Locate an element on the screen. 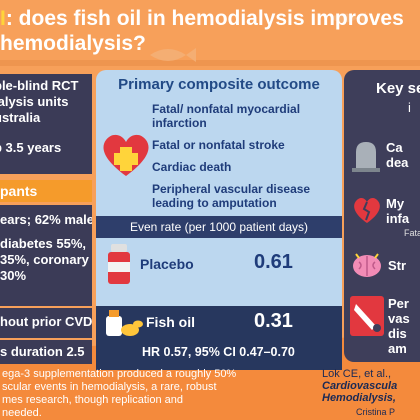 This screenshot has height=420, width=420. comorbidity-line-1: diabetes 55%, is located at coordinates (43, 243).